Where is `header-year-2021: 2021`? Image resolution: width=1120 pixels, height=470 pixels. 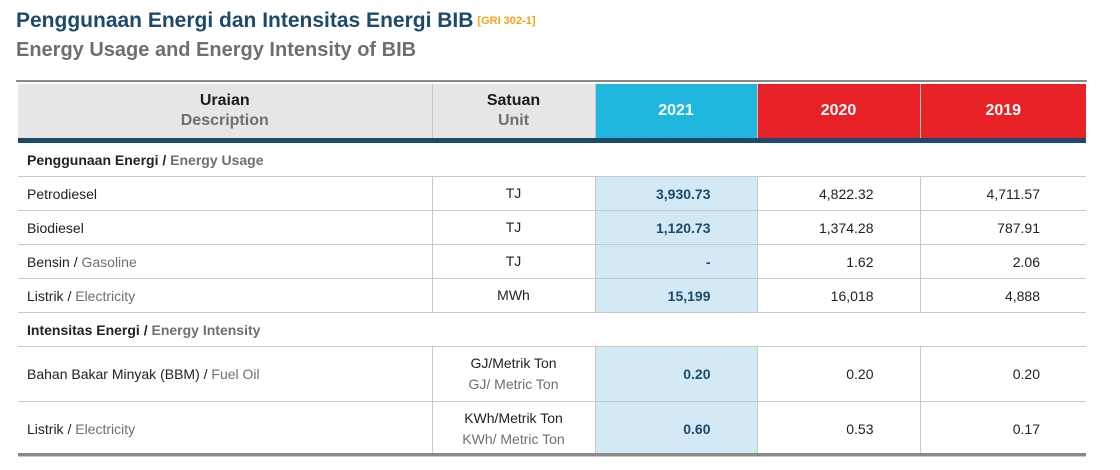 header-year-2021: 2021 is located at coordinates (676, 111).